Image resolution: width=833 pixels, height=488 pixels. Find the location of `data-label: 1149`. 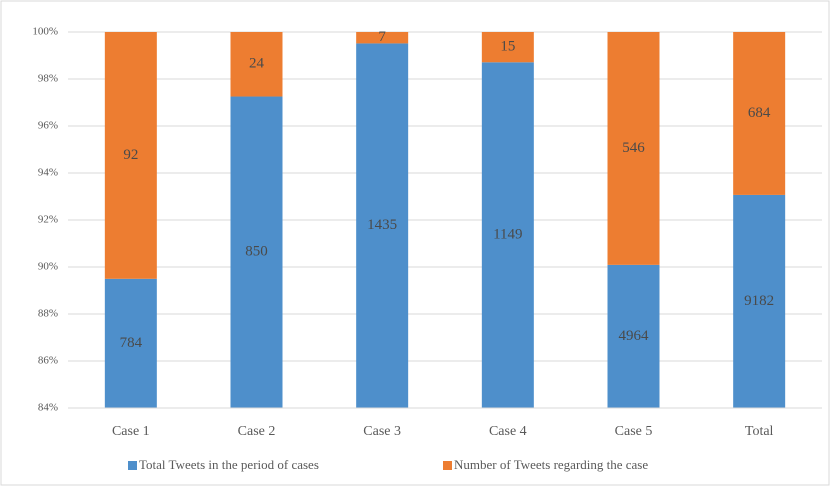

data-label: 1149 is located at coordinates (507, 235).